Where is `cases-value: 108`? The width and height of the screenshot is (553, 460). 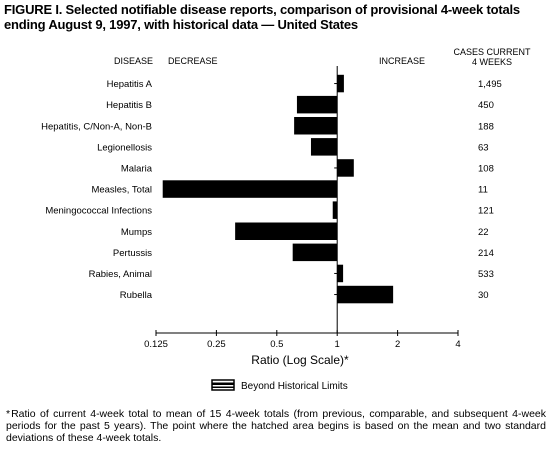 cases-value: 108 is located at coordinates (486, 168).